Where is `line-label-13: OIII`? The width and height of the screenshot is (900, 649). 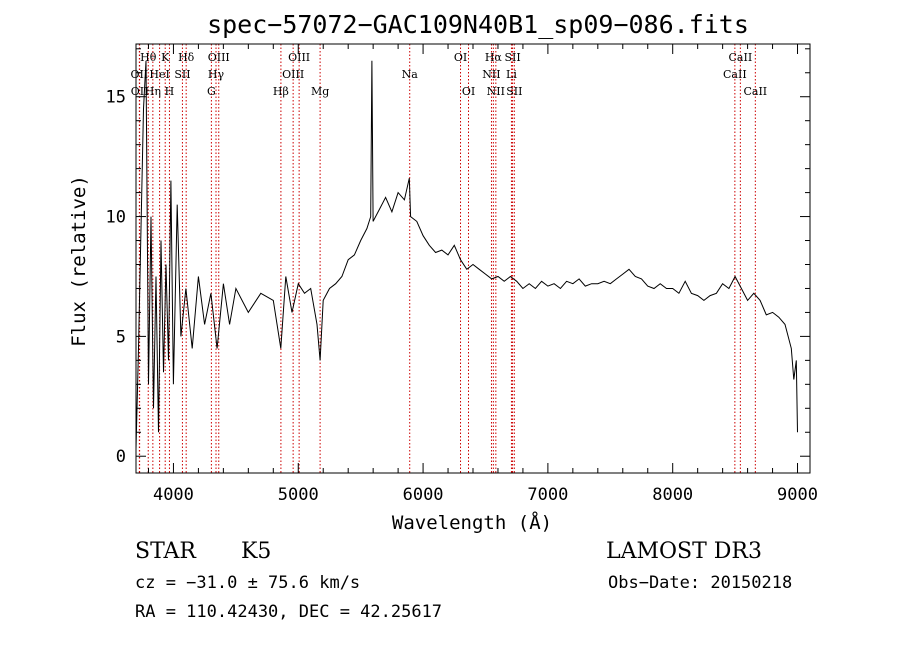
line-label-13: OIII is located at coordinates (293, 74).